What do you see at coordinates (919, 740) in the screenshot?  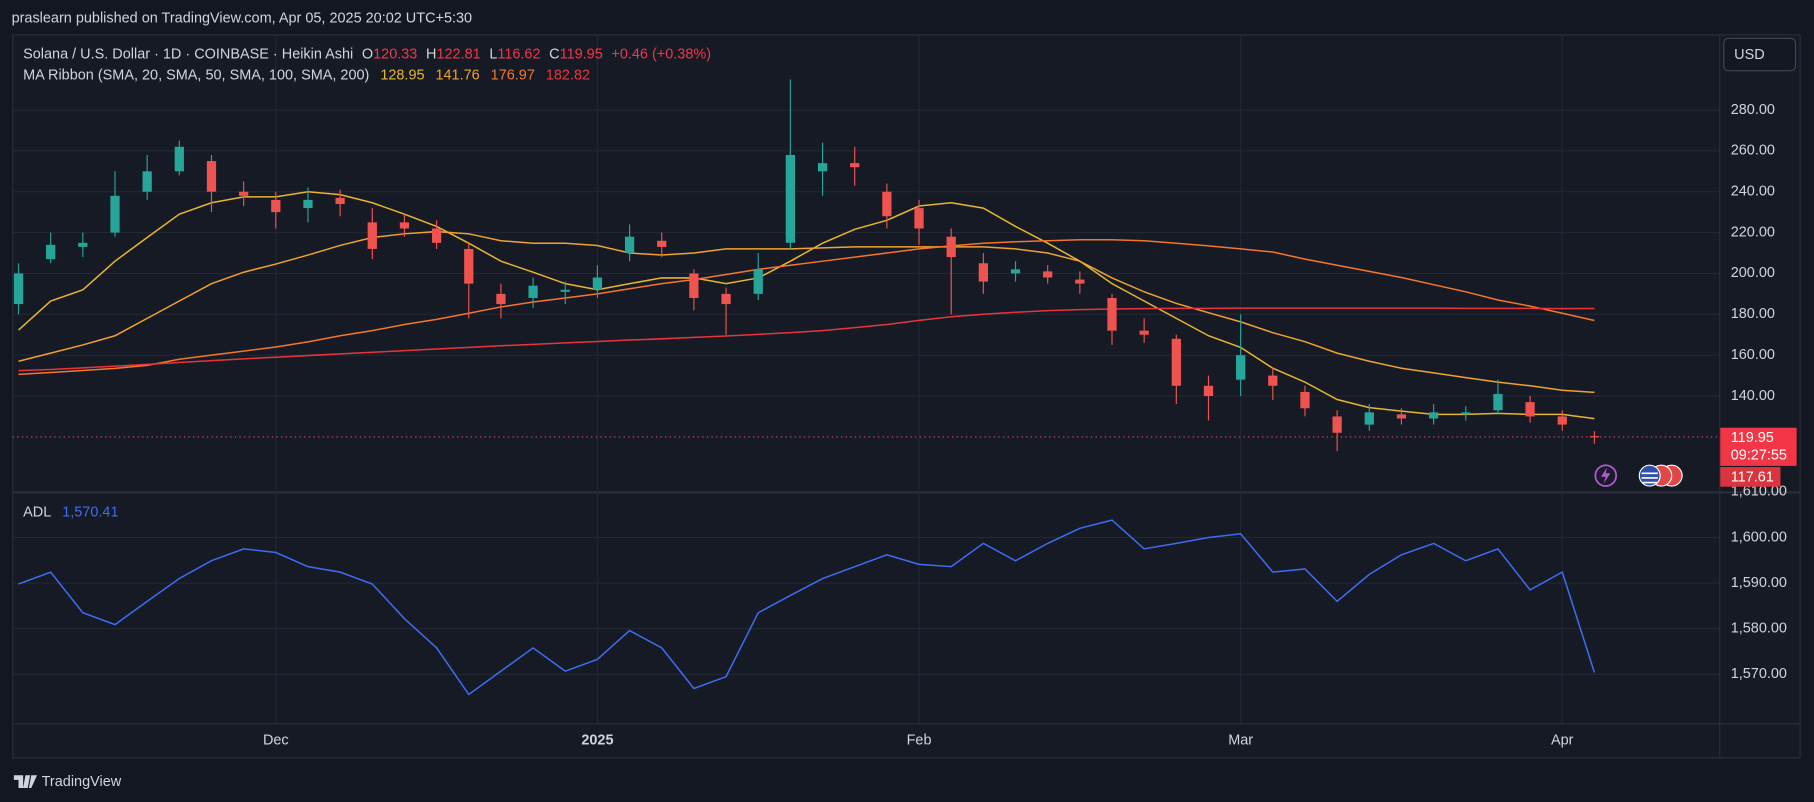 I see `x-tick-label: Feb` at bounding box center [919, 740].